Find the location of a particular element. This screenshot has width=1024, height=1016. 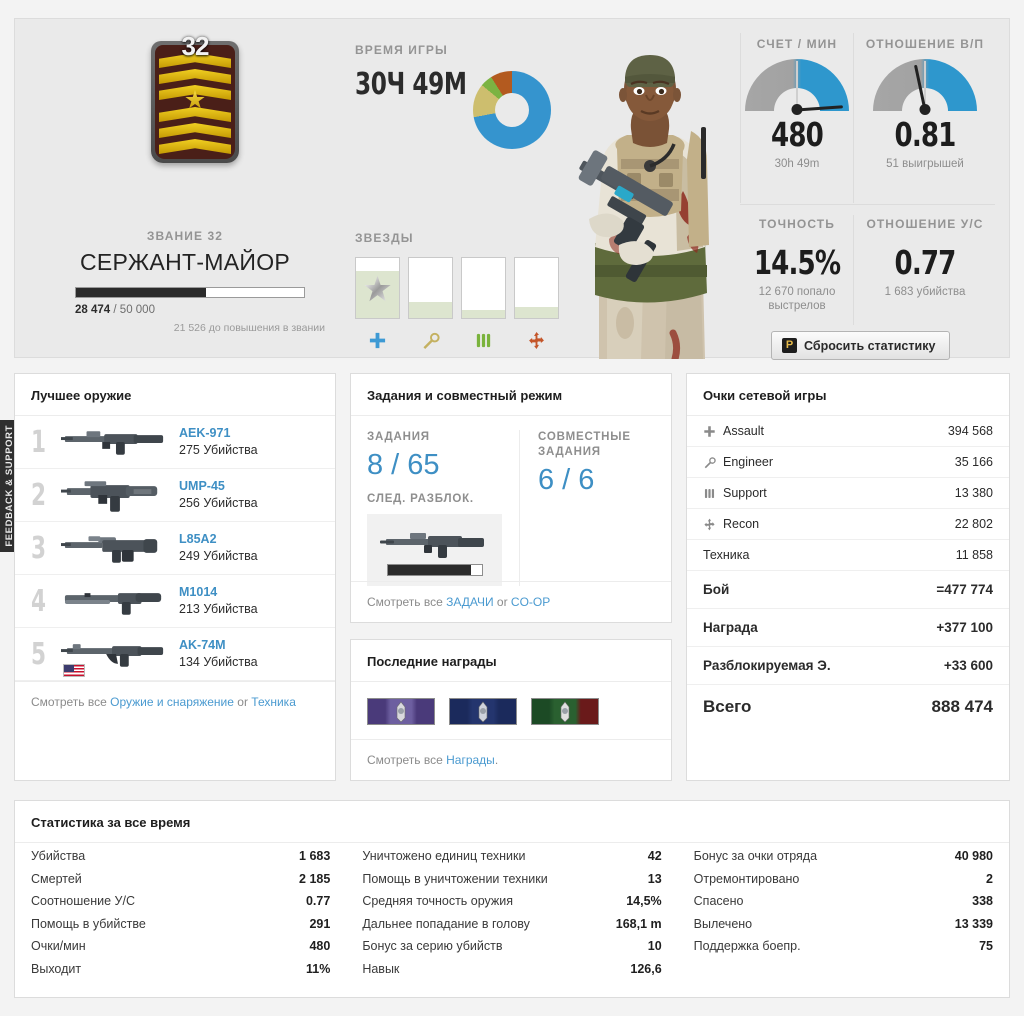

rank-label: ЗВАНИЕ 32 is located at coordinates (185, 236).